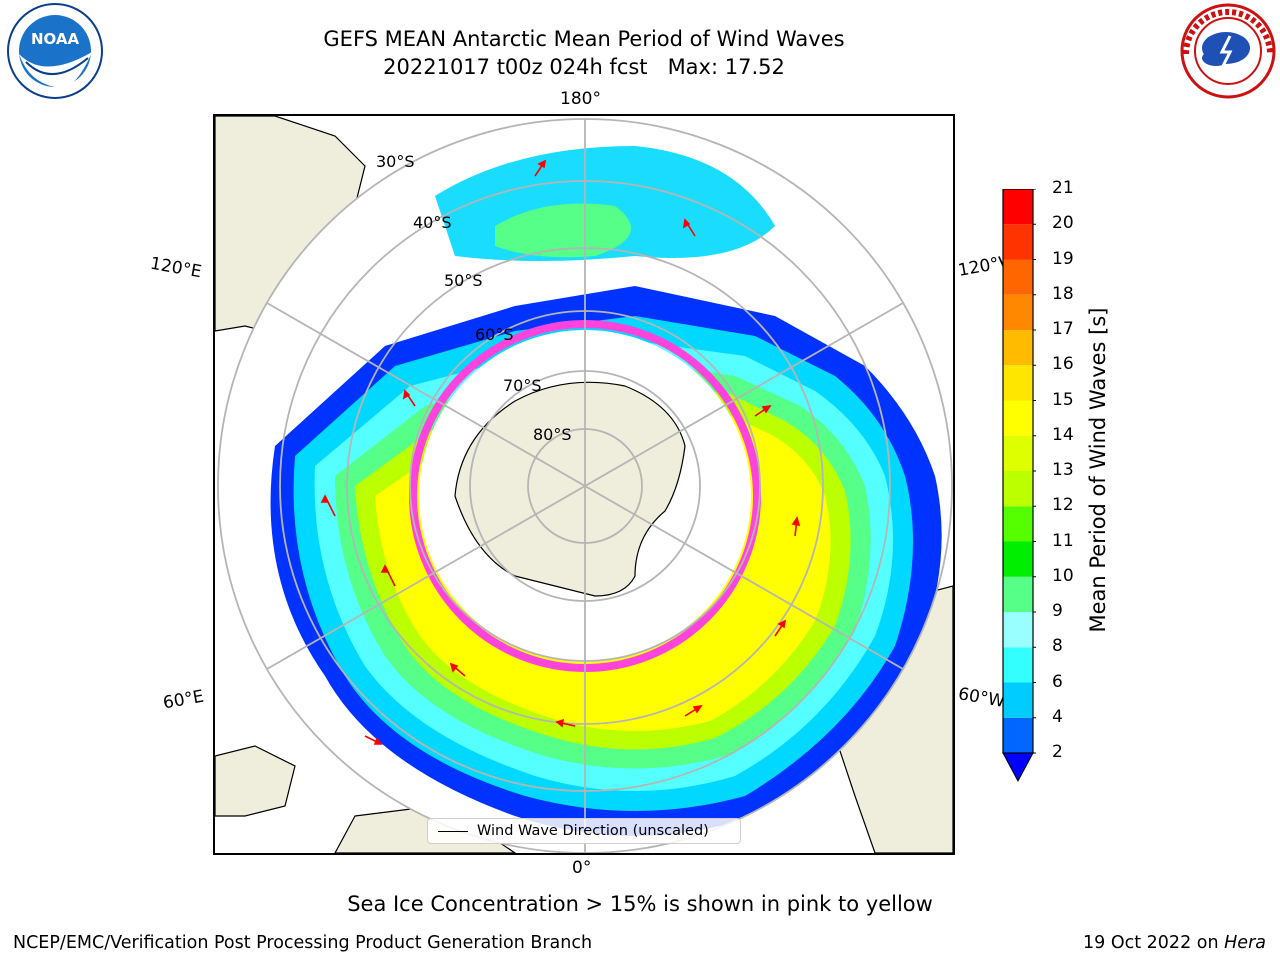 The height and width of the screenshot is (960, 1280). I want to click on colorbar-tick-label: 12, so click(1063, 505).